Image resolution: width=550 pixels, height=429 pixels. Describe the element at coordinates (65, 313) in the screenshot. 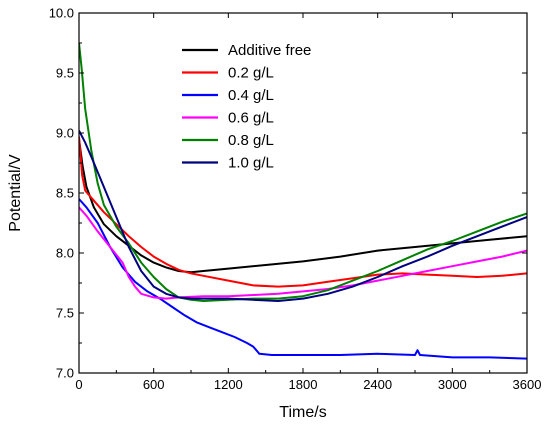

I see `y-tick-label: 7.5` at that location.